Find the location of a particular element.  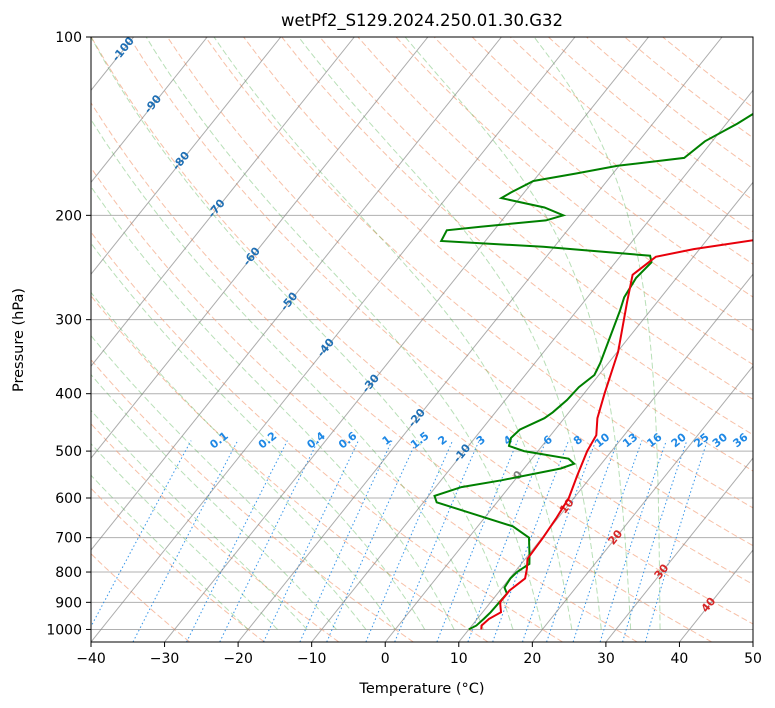

chart-title: wetPf2_S129.2024.250.01.30.G32 is located at coordinates (422, 21).